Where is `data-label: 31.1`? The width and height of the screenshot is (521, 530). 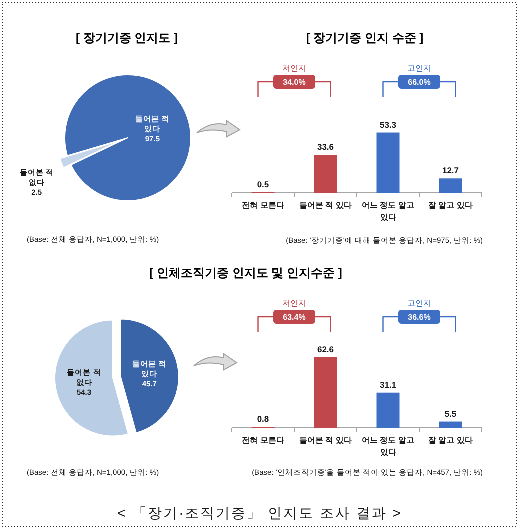 data-label: 31.1 is located at coordinates (388, 385).